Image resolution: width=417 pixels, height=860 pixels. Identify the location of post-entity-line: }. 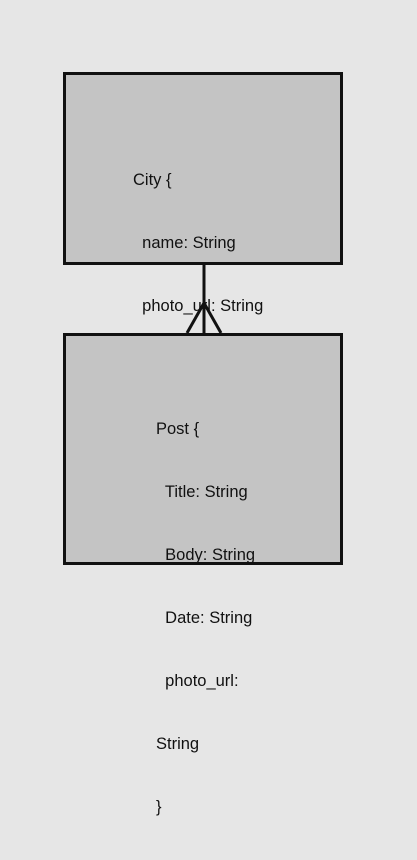
(159, 807).